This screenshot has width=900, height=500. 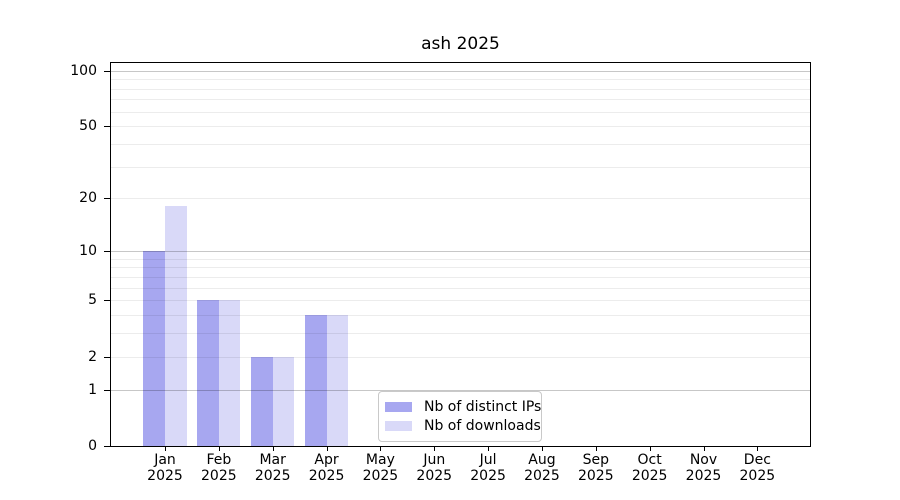 I want to click on legend: Nb of distinct IPs Nb of downloads, so click(x=460, y=416).